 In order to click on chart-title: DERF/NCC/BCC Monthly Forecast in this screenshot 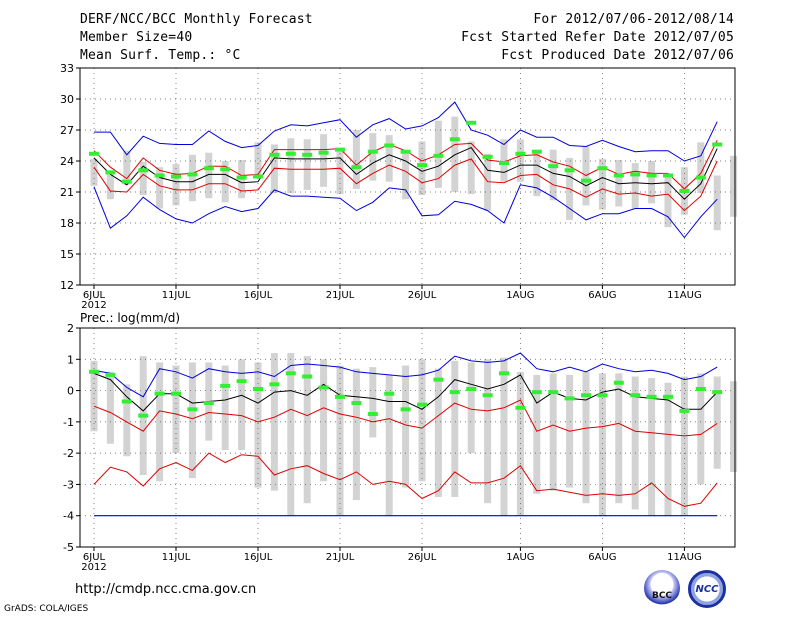, I will do `click(196, 19)`.